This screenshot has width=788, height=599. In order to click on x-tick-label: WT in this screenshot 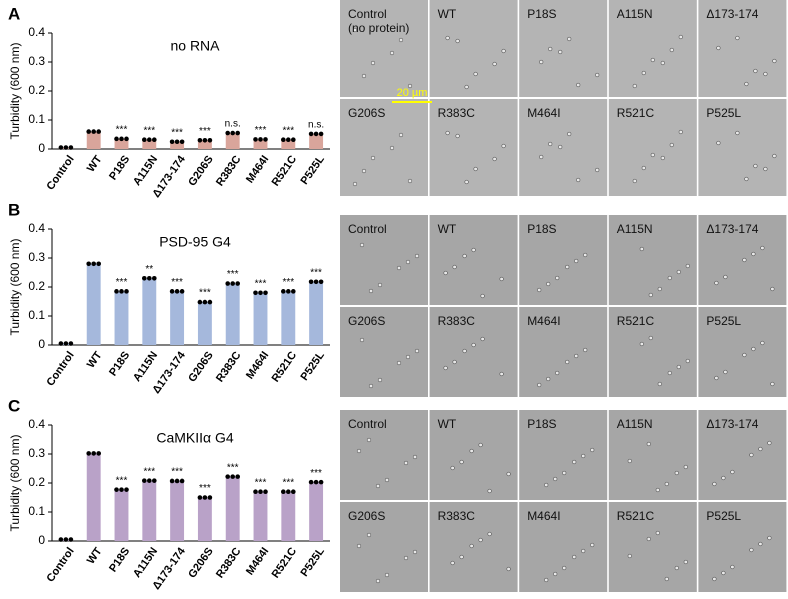, I will do `click(95, 163)`.